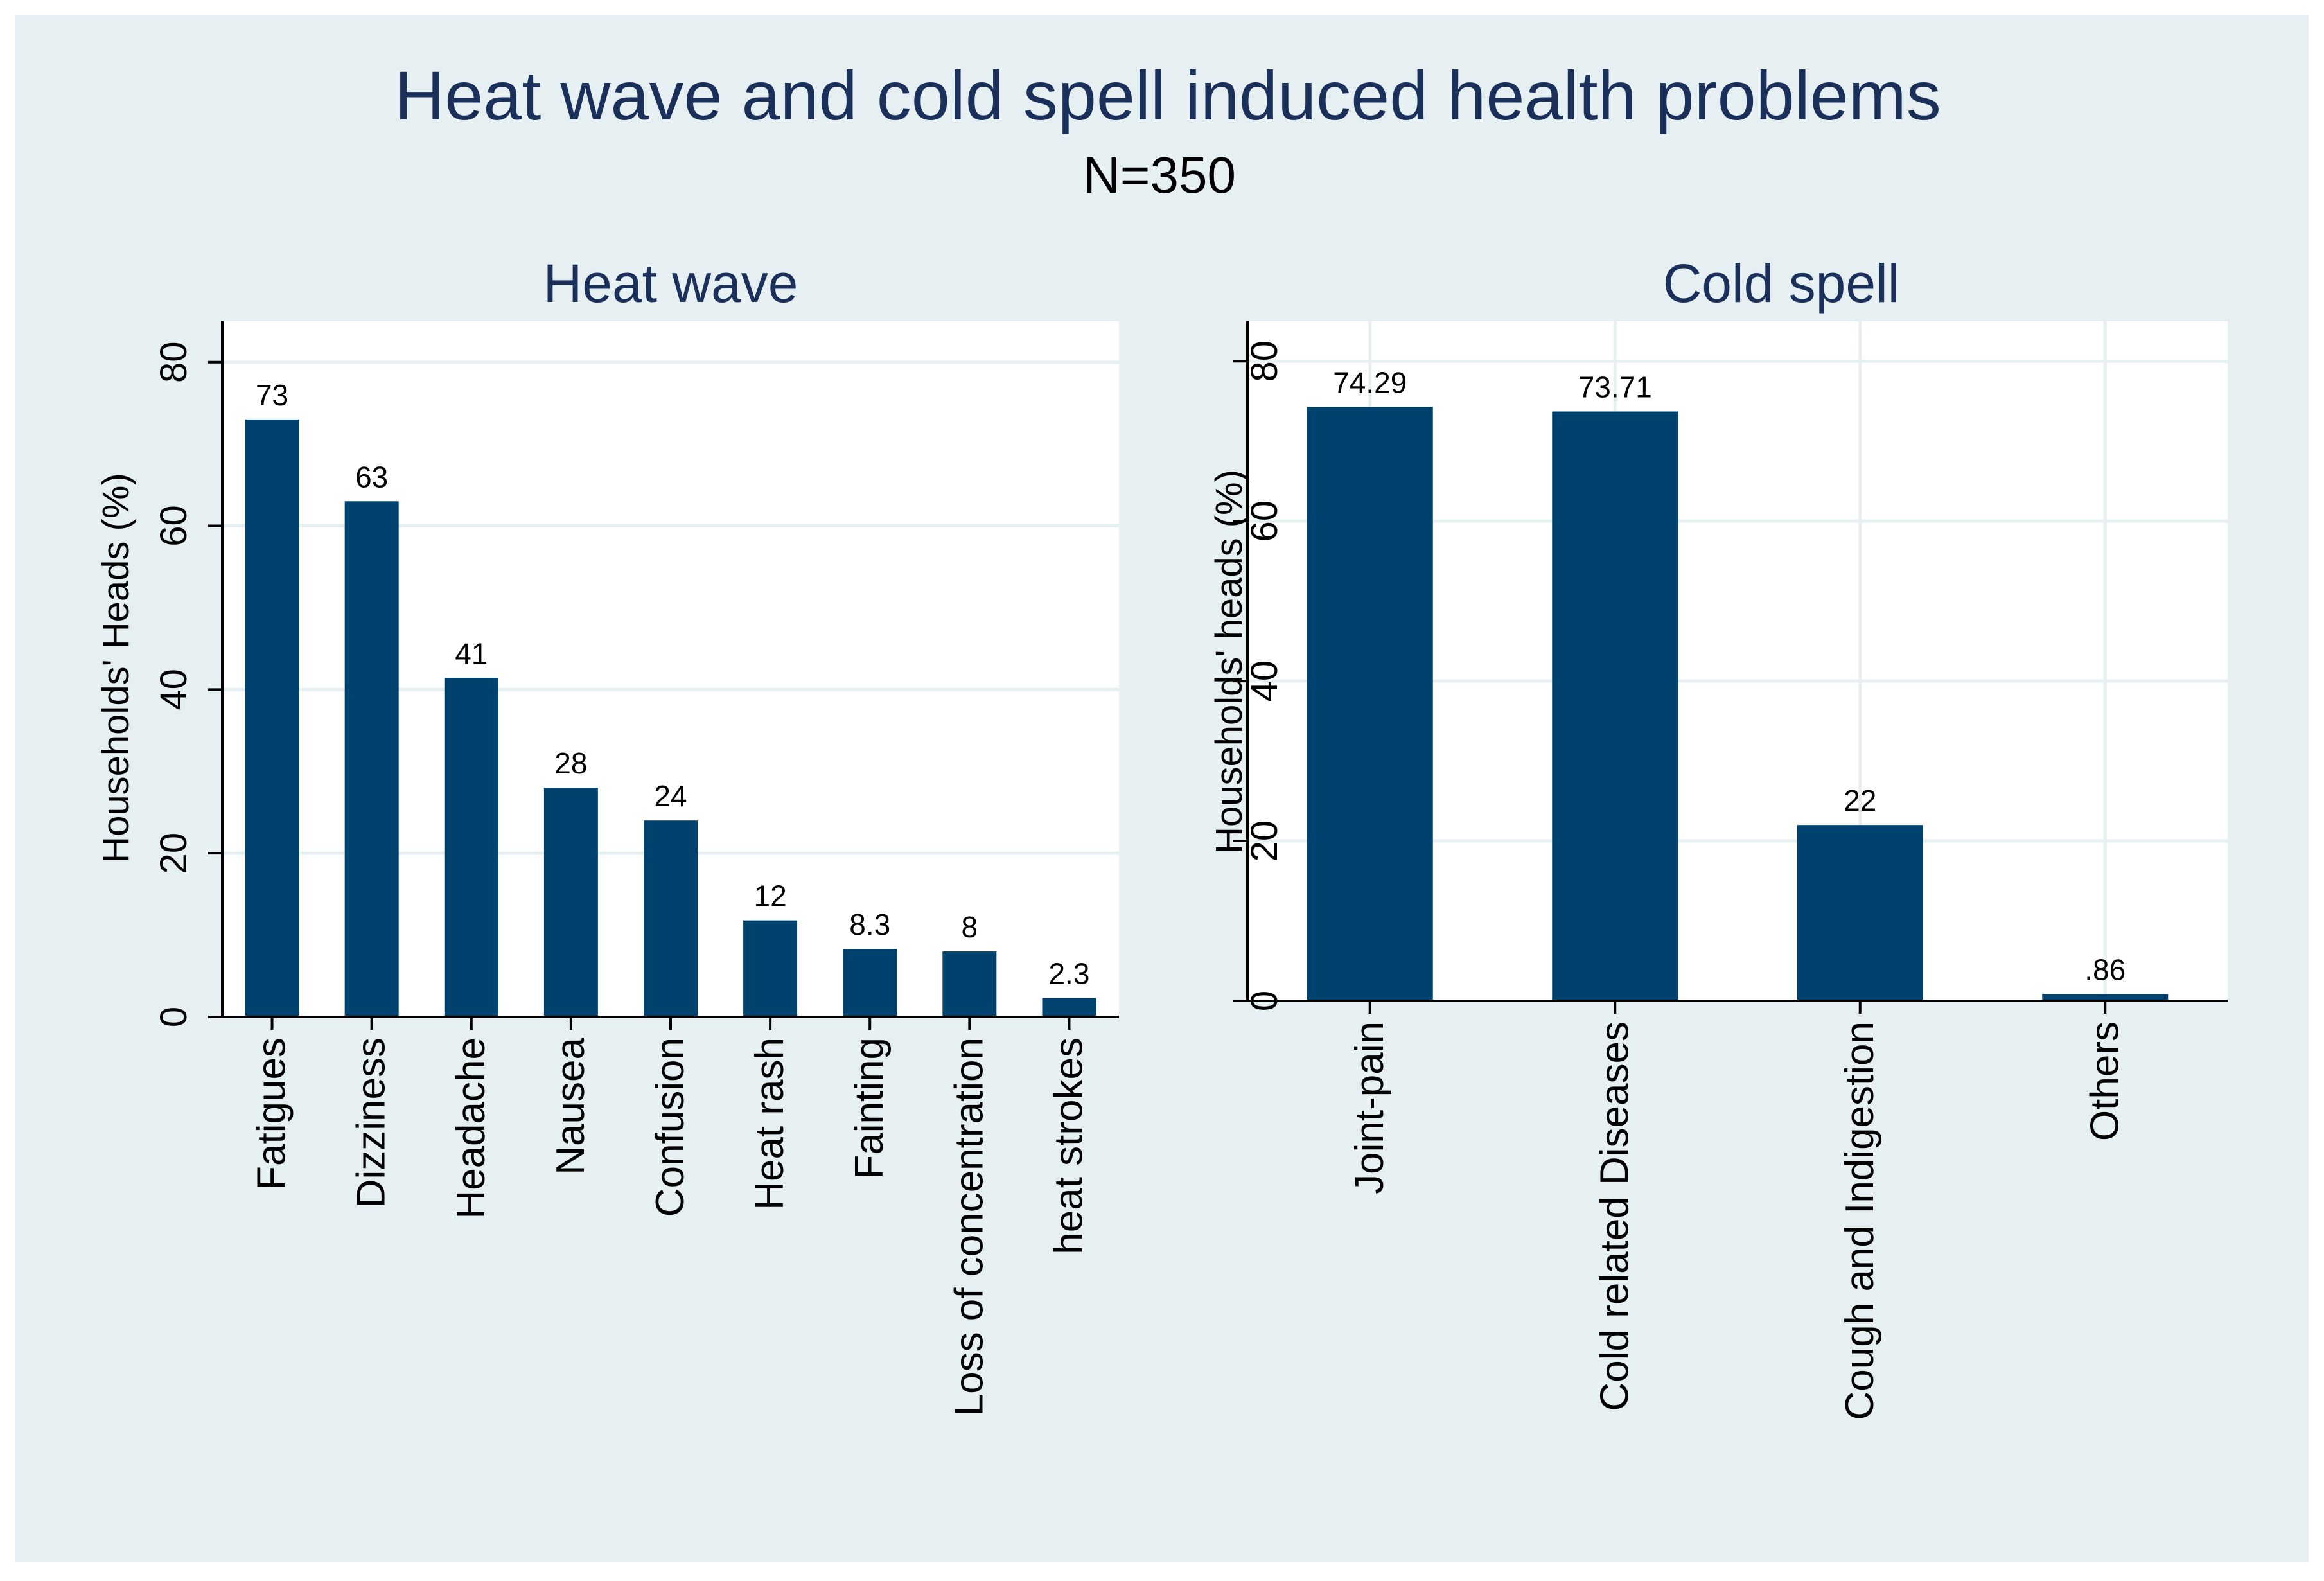 Image resolution: width=2324 pixels, height=1581 pixels. Describe the element at coordinates (2104, 1081) in the screenshot. I see `cold-spell-category-label: Others` at that location.